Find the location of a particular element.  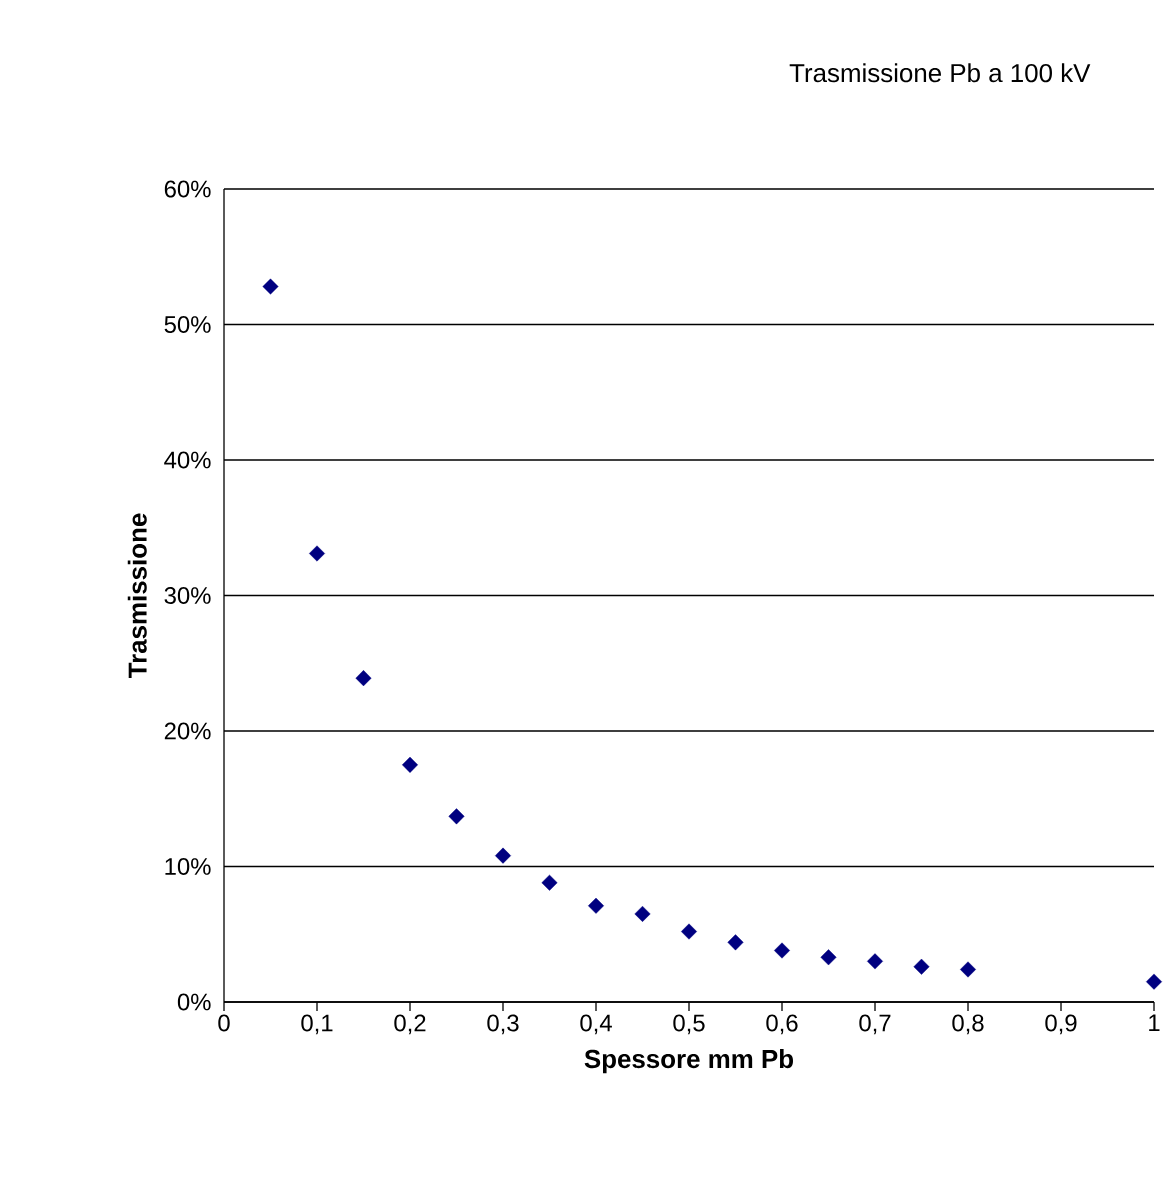

x-tick-label: 0,3 is located at coordinates (503, 1024).